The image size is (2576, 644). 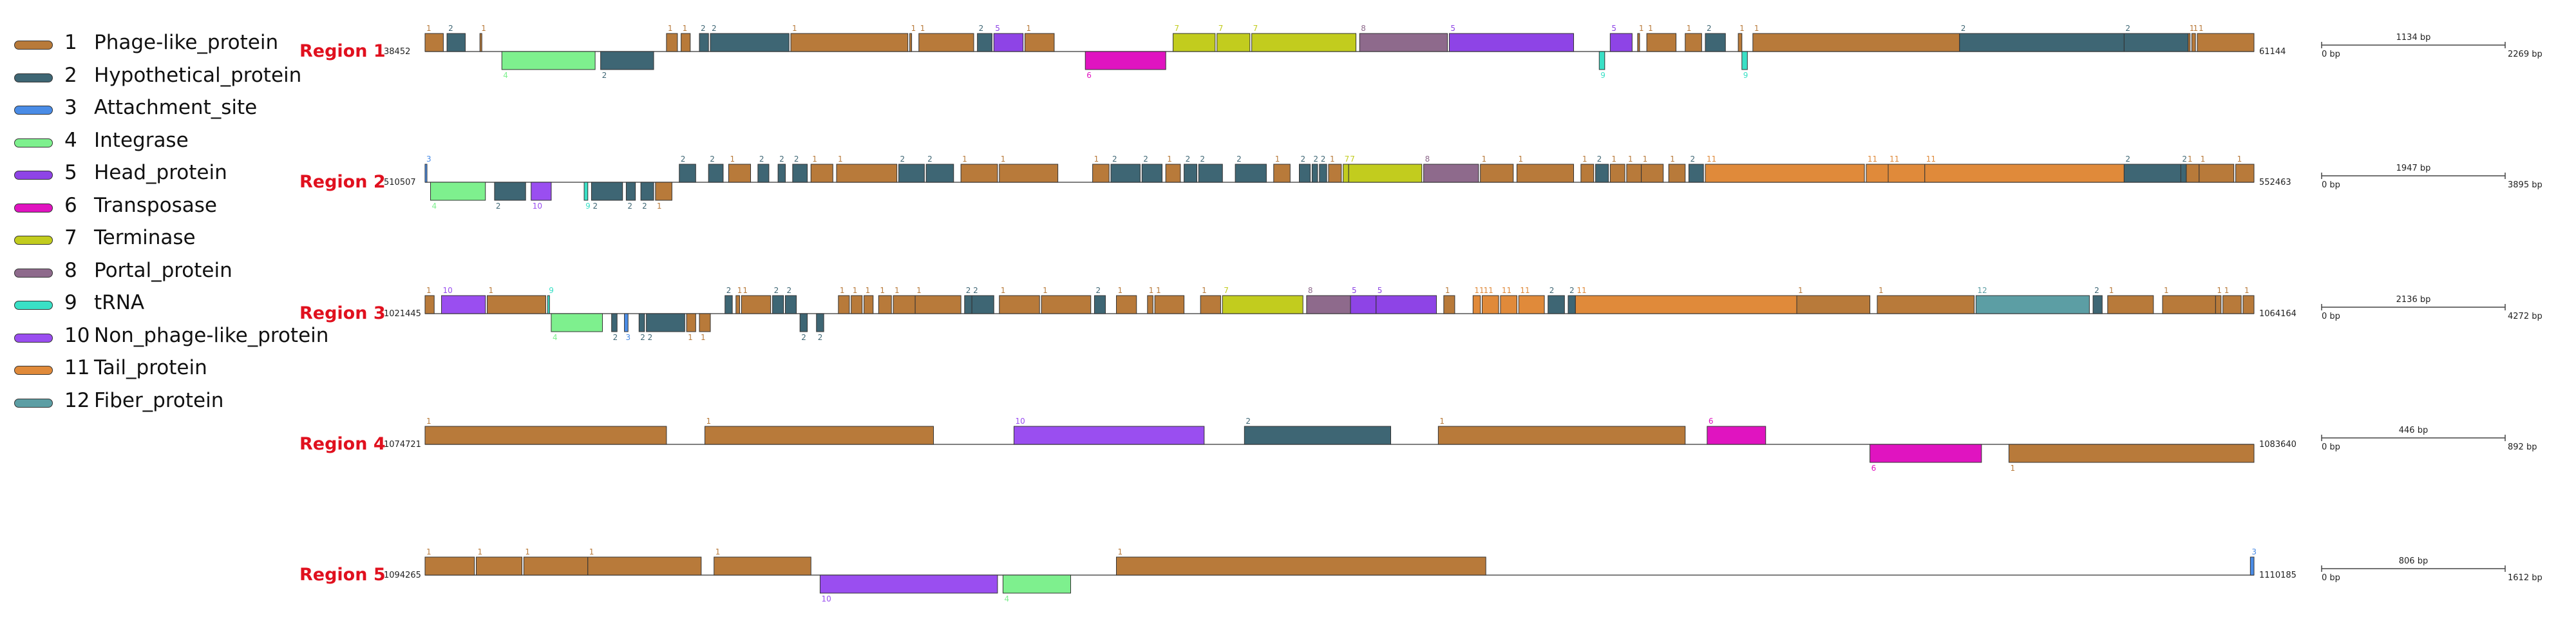 I want to click on legend-number: 6, so click(x=70, y=205).